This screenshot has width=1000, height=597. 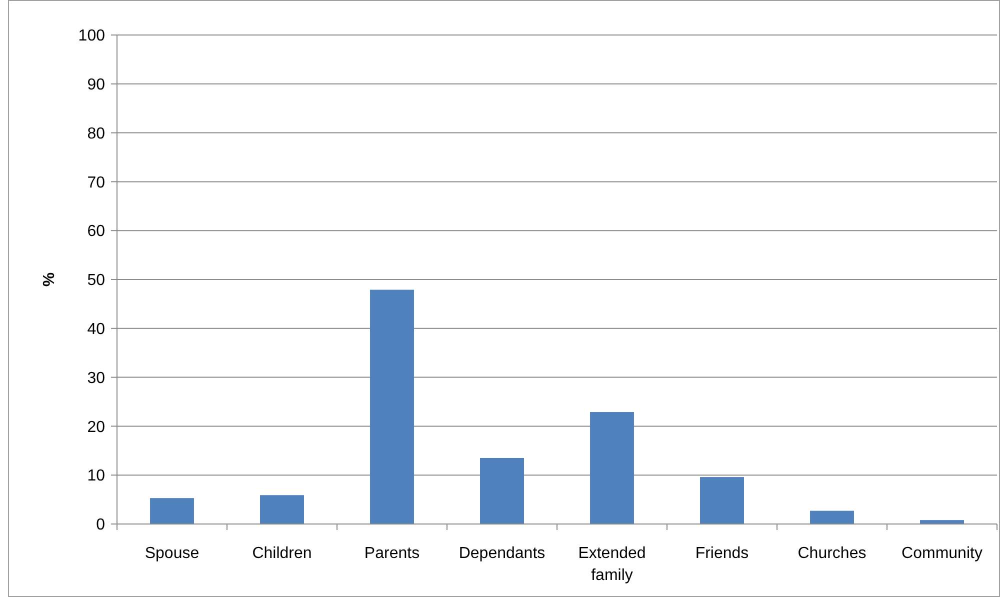 I want to click on y-axis-title: %, so click(x=49, y=279).